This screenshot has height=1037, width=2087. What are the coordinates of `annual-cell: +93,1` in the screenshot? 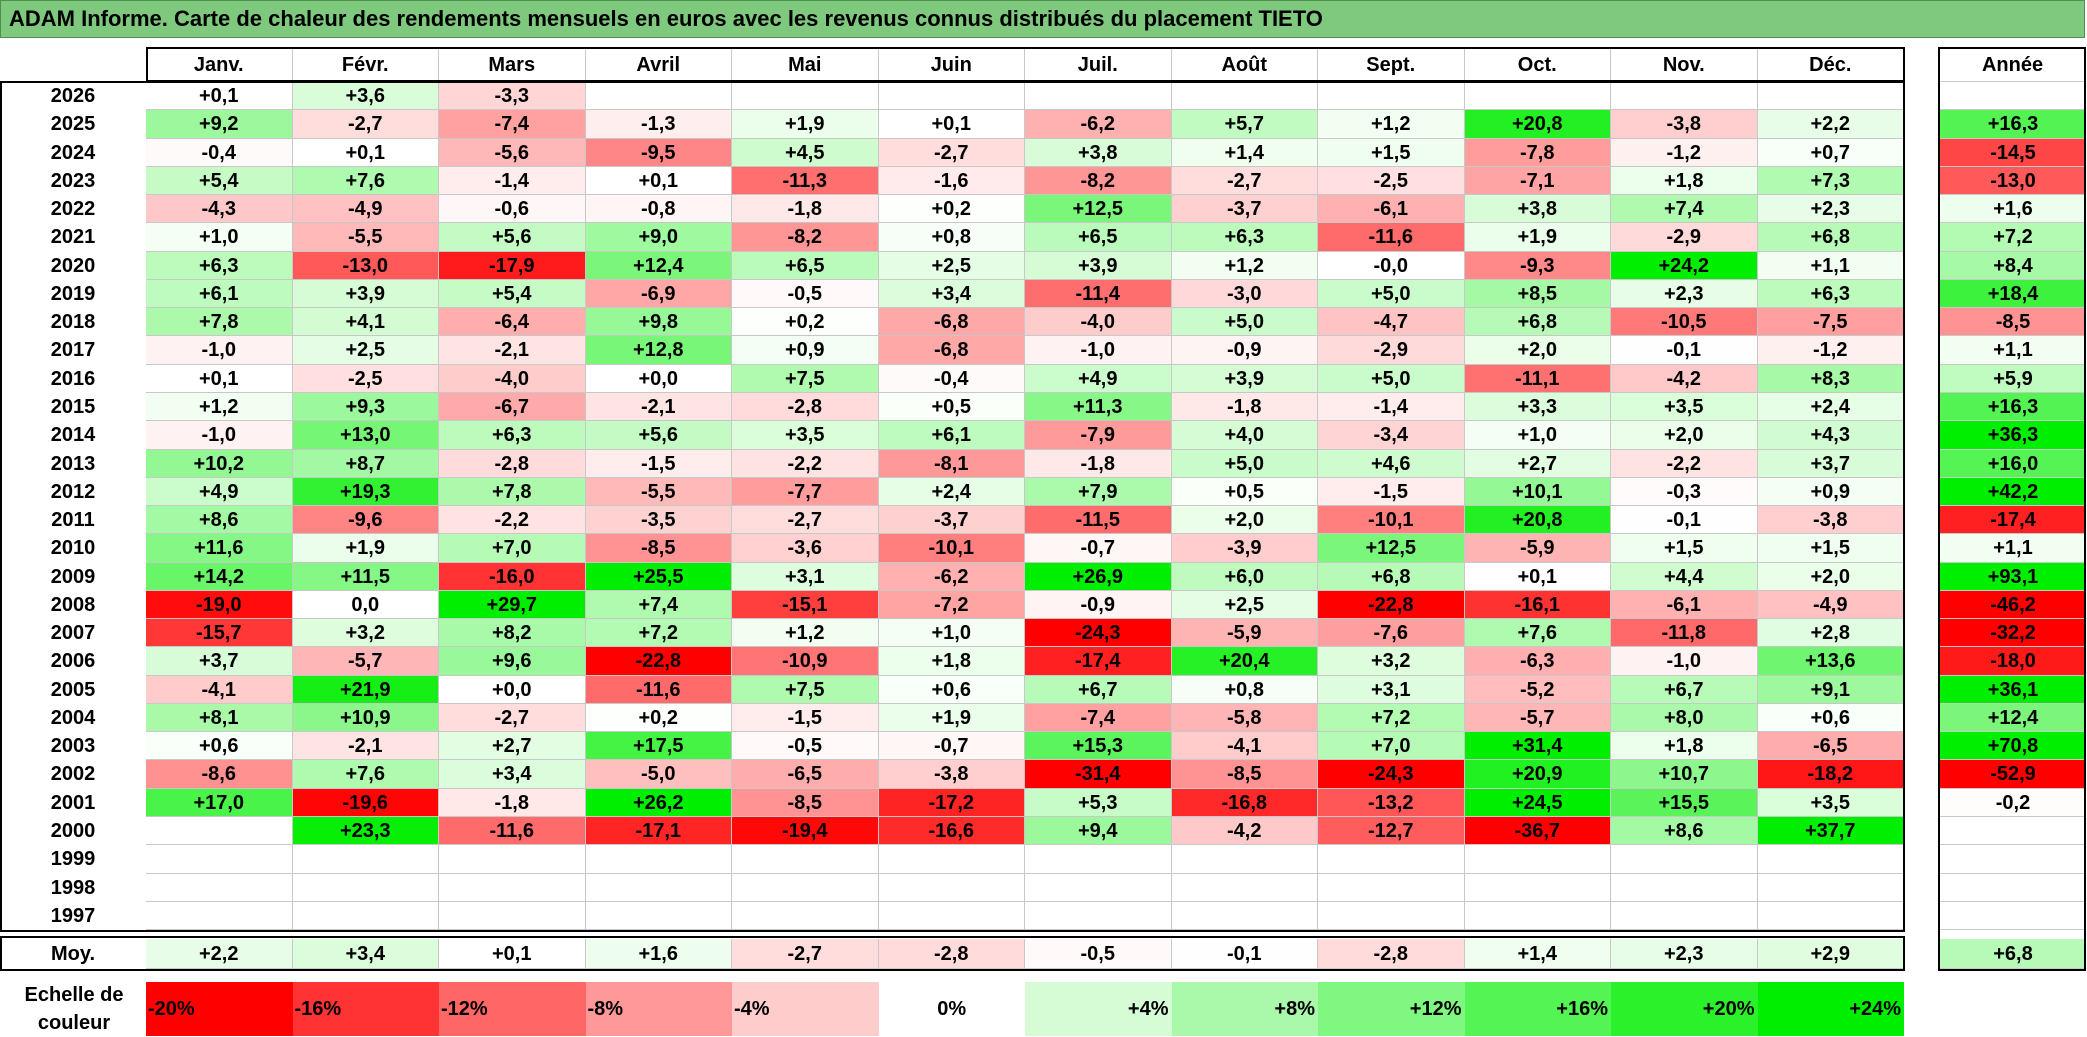 It's located at (2013, 576).